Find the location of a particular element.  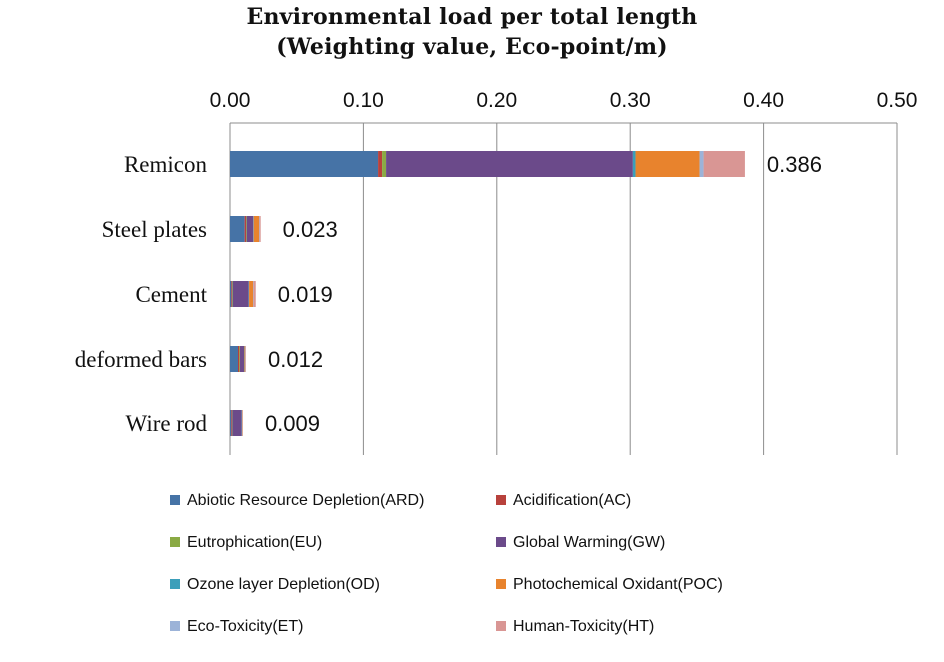

chart-title-line-2: (Weighting value, Eco-point/m) is located at coordinates (472, 47).